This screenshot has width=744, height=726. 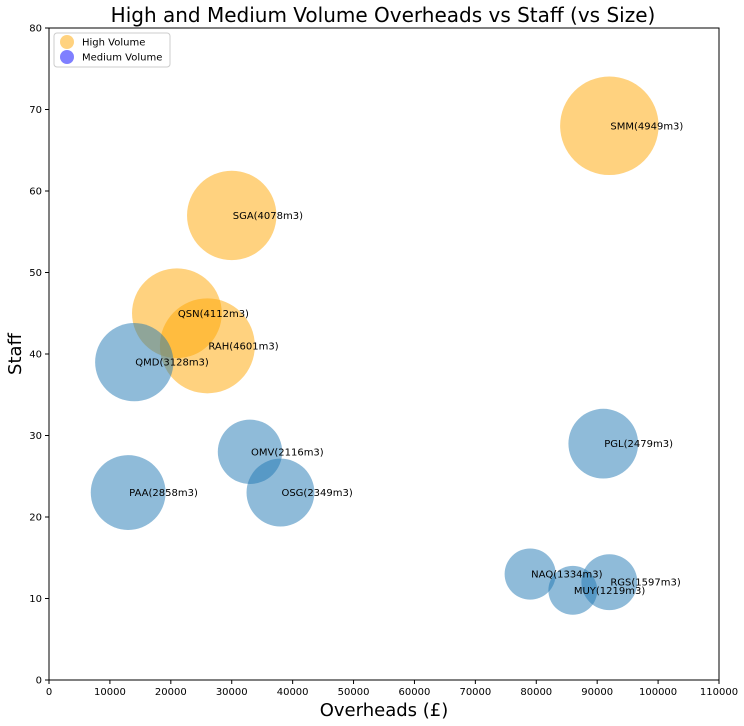 What do you see at coordinates (35, 599) in the screenshot?
I see `y-tick-label: 10` at bounding box center [35, 599].